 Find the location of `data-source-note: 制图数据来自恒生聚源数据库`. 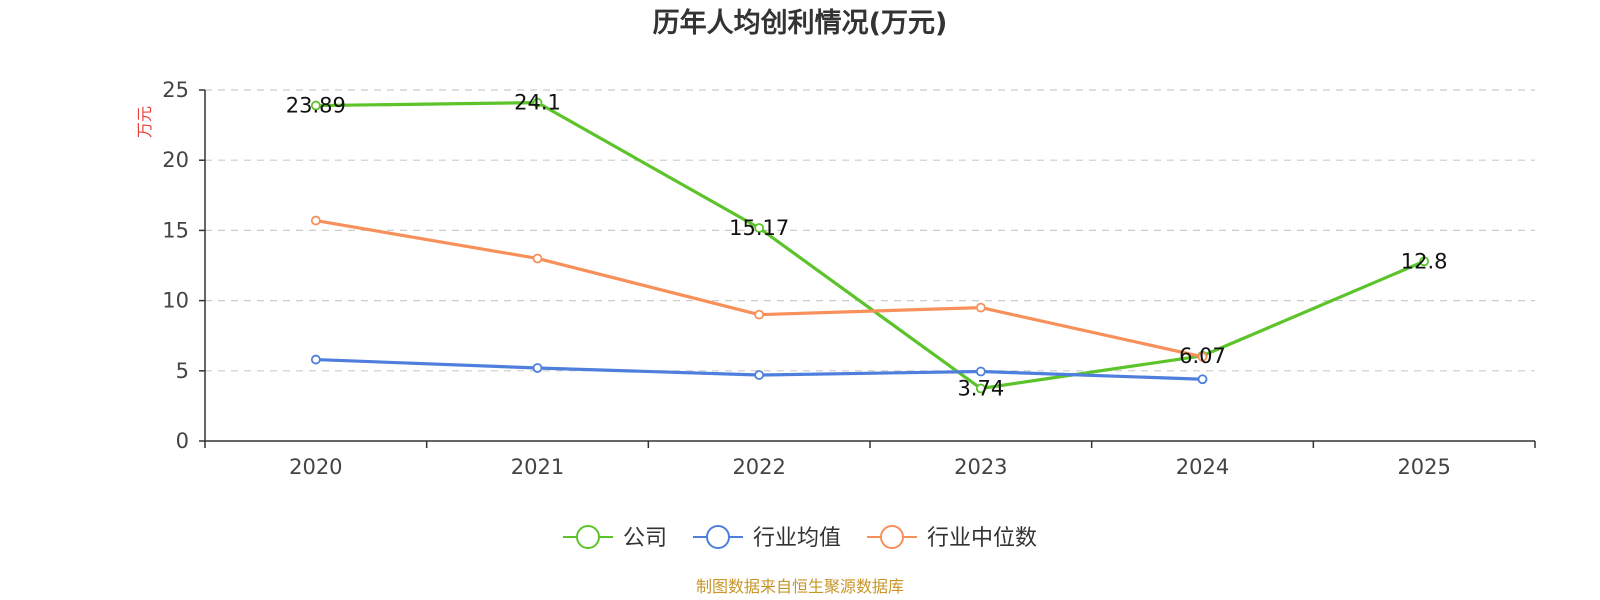

data-source-note: 制图数据来自恒生聚源数据库 is located at coordinates (800, 586).